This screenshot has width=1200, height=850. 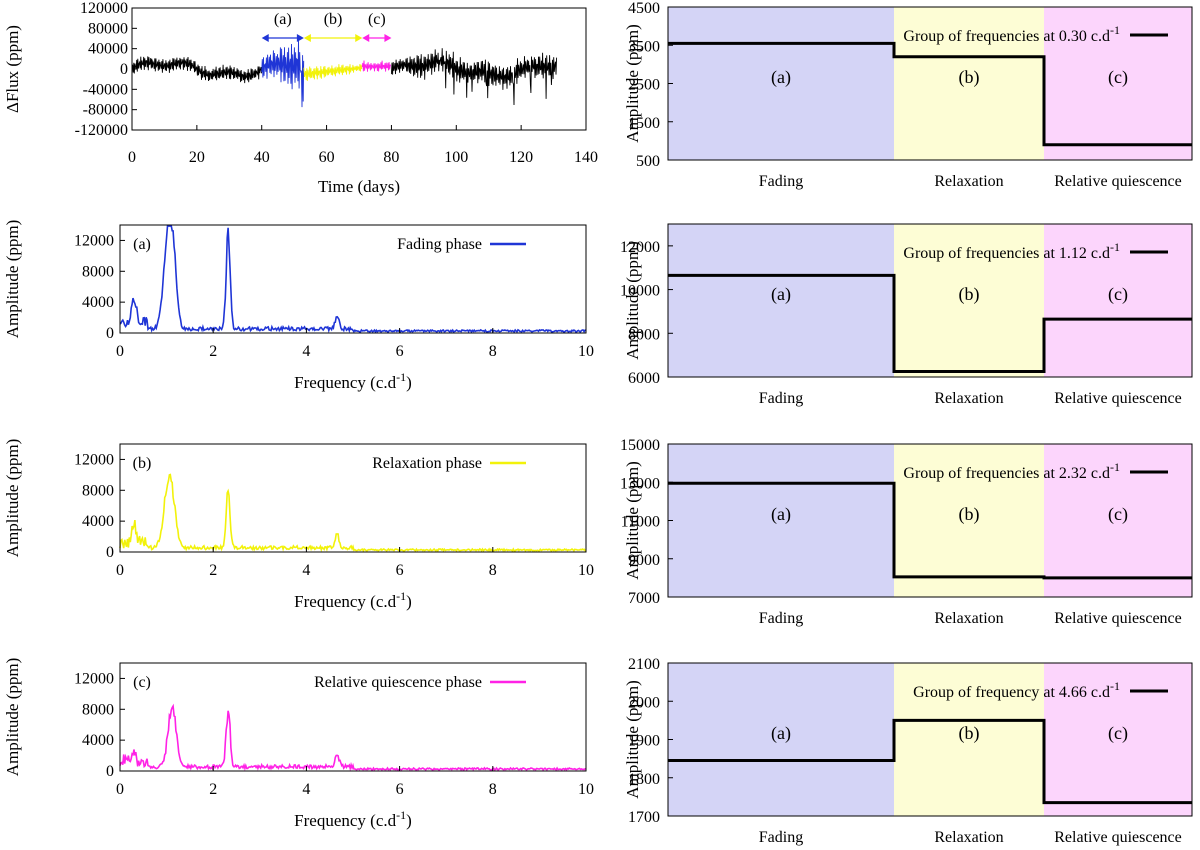 What do you see at coordinates (1011, 34) in the screenshot?
I see `legend-text: Group of frequencies at 0.30 c.d-1` at bounding box center [1011, 34].